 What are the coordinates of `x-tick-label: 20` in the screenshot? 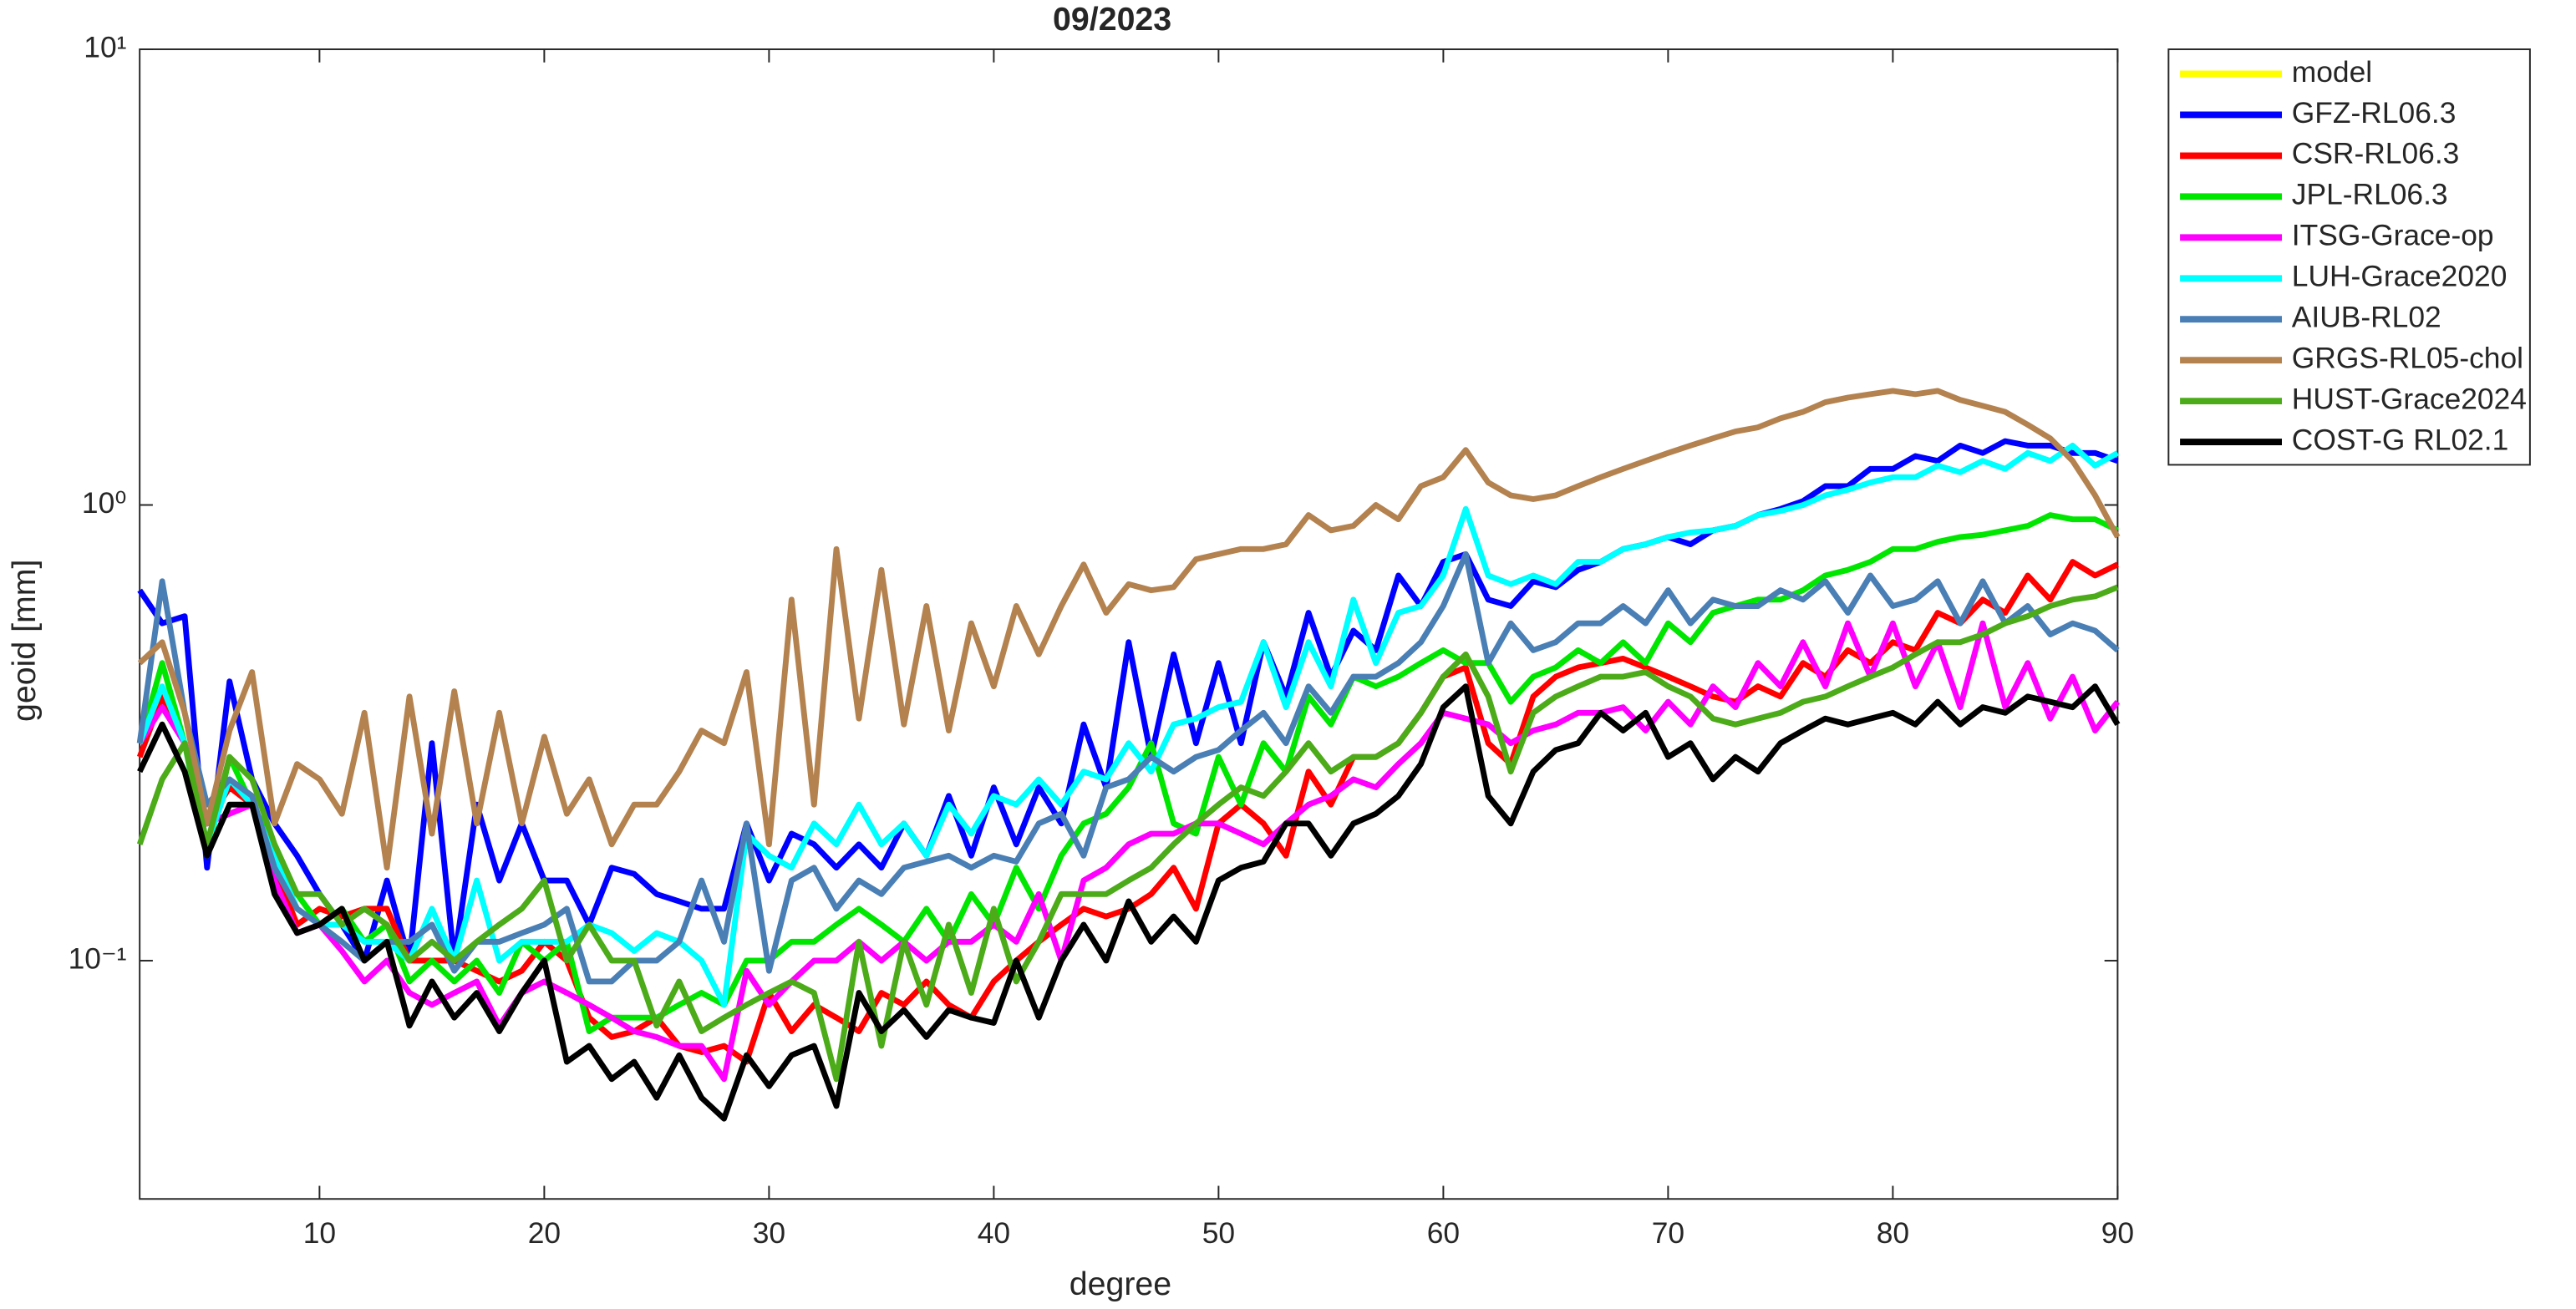 It's located at (544, 1233).